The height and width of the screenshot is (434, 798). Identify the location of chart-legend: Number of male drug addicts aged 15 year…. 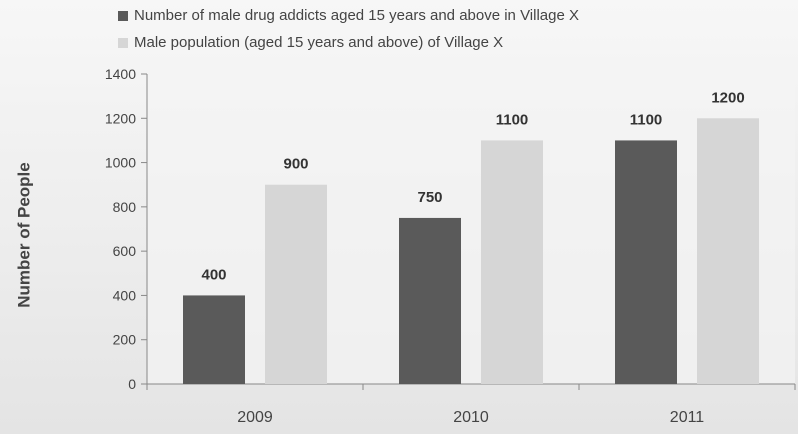
(348, 29).